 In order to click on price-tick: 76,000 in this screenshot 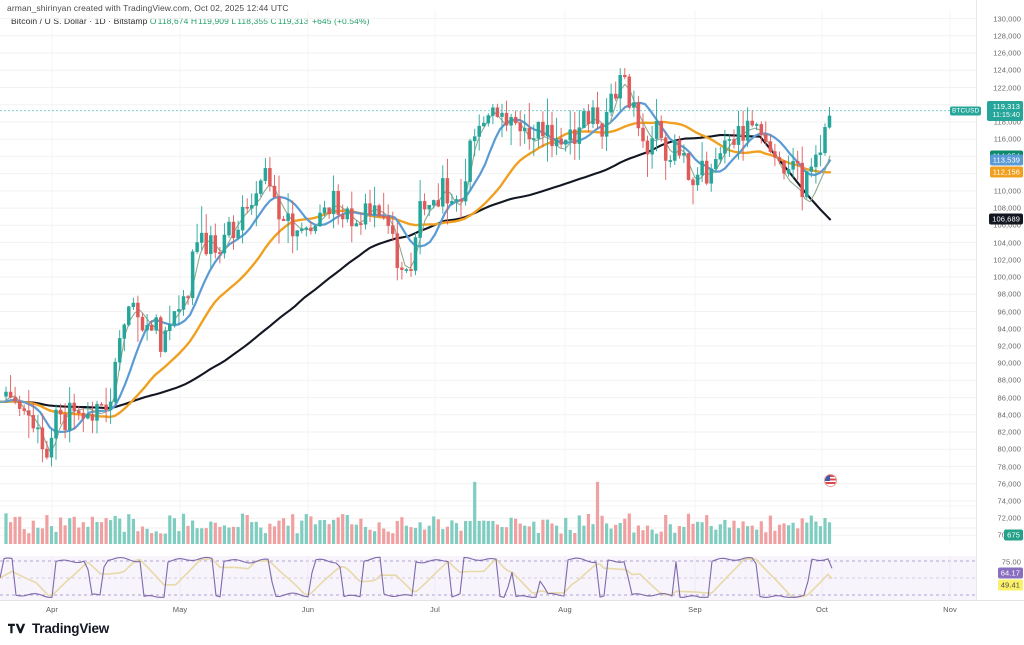, I will do `click(1009, 484)`.